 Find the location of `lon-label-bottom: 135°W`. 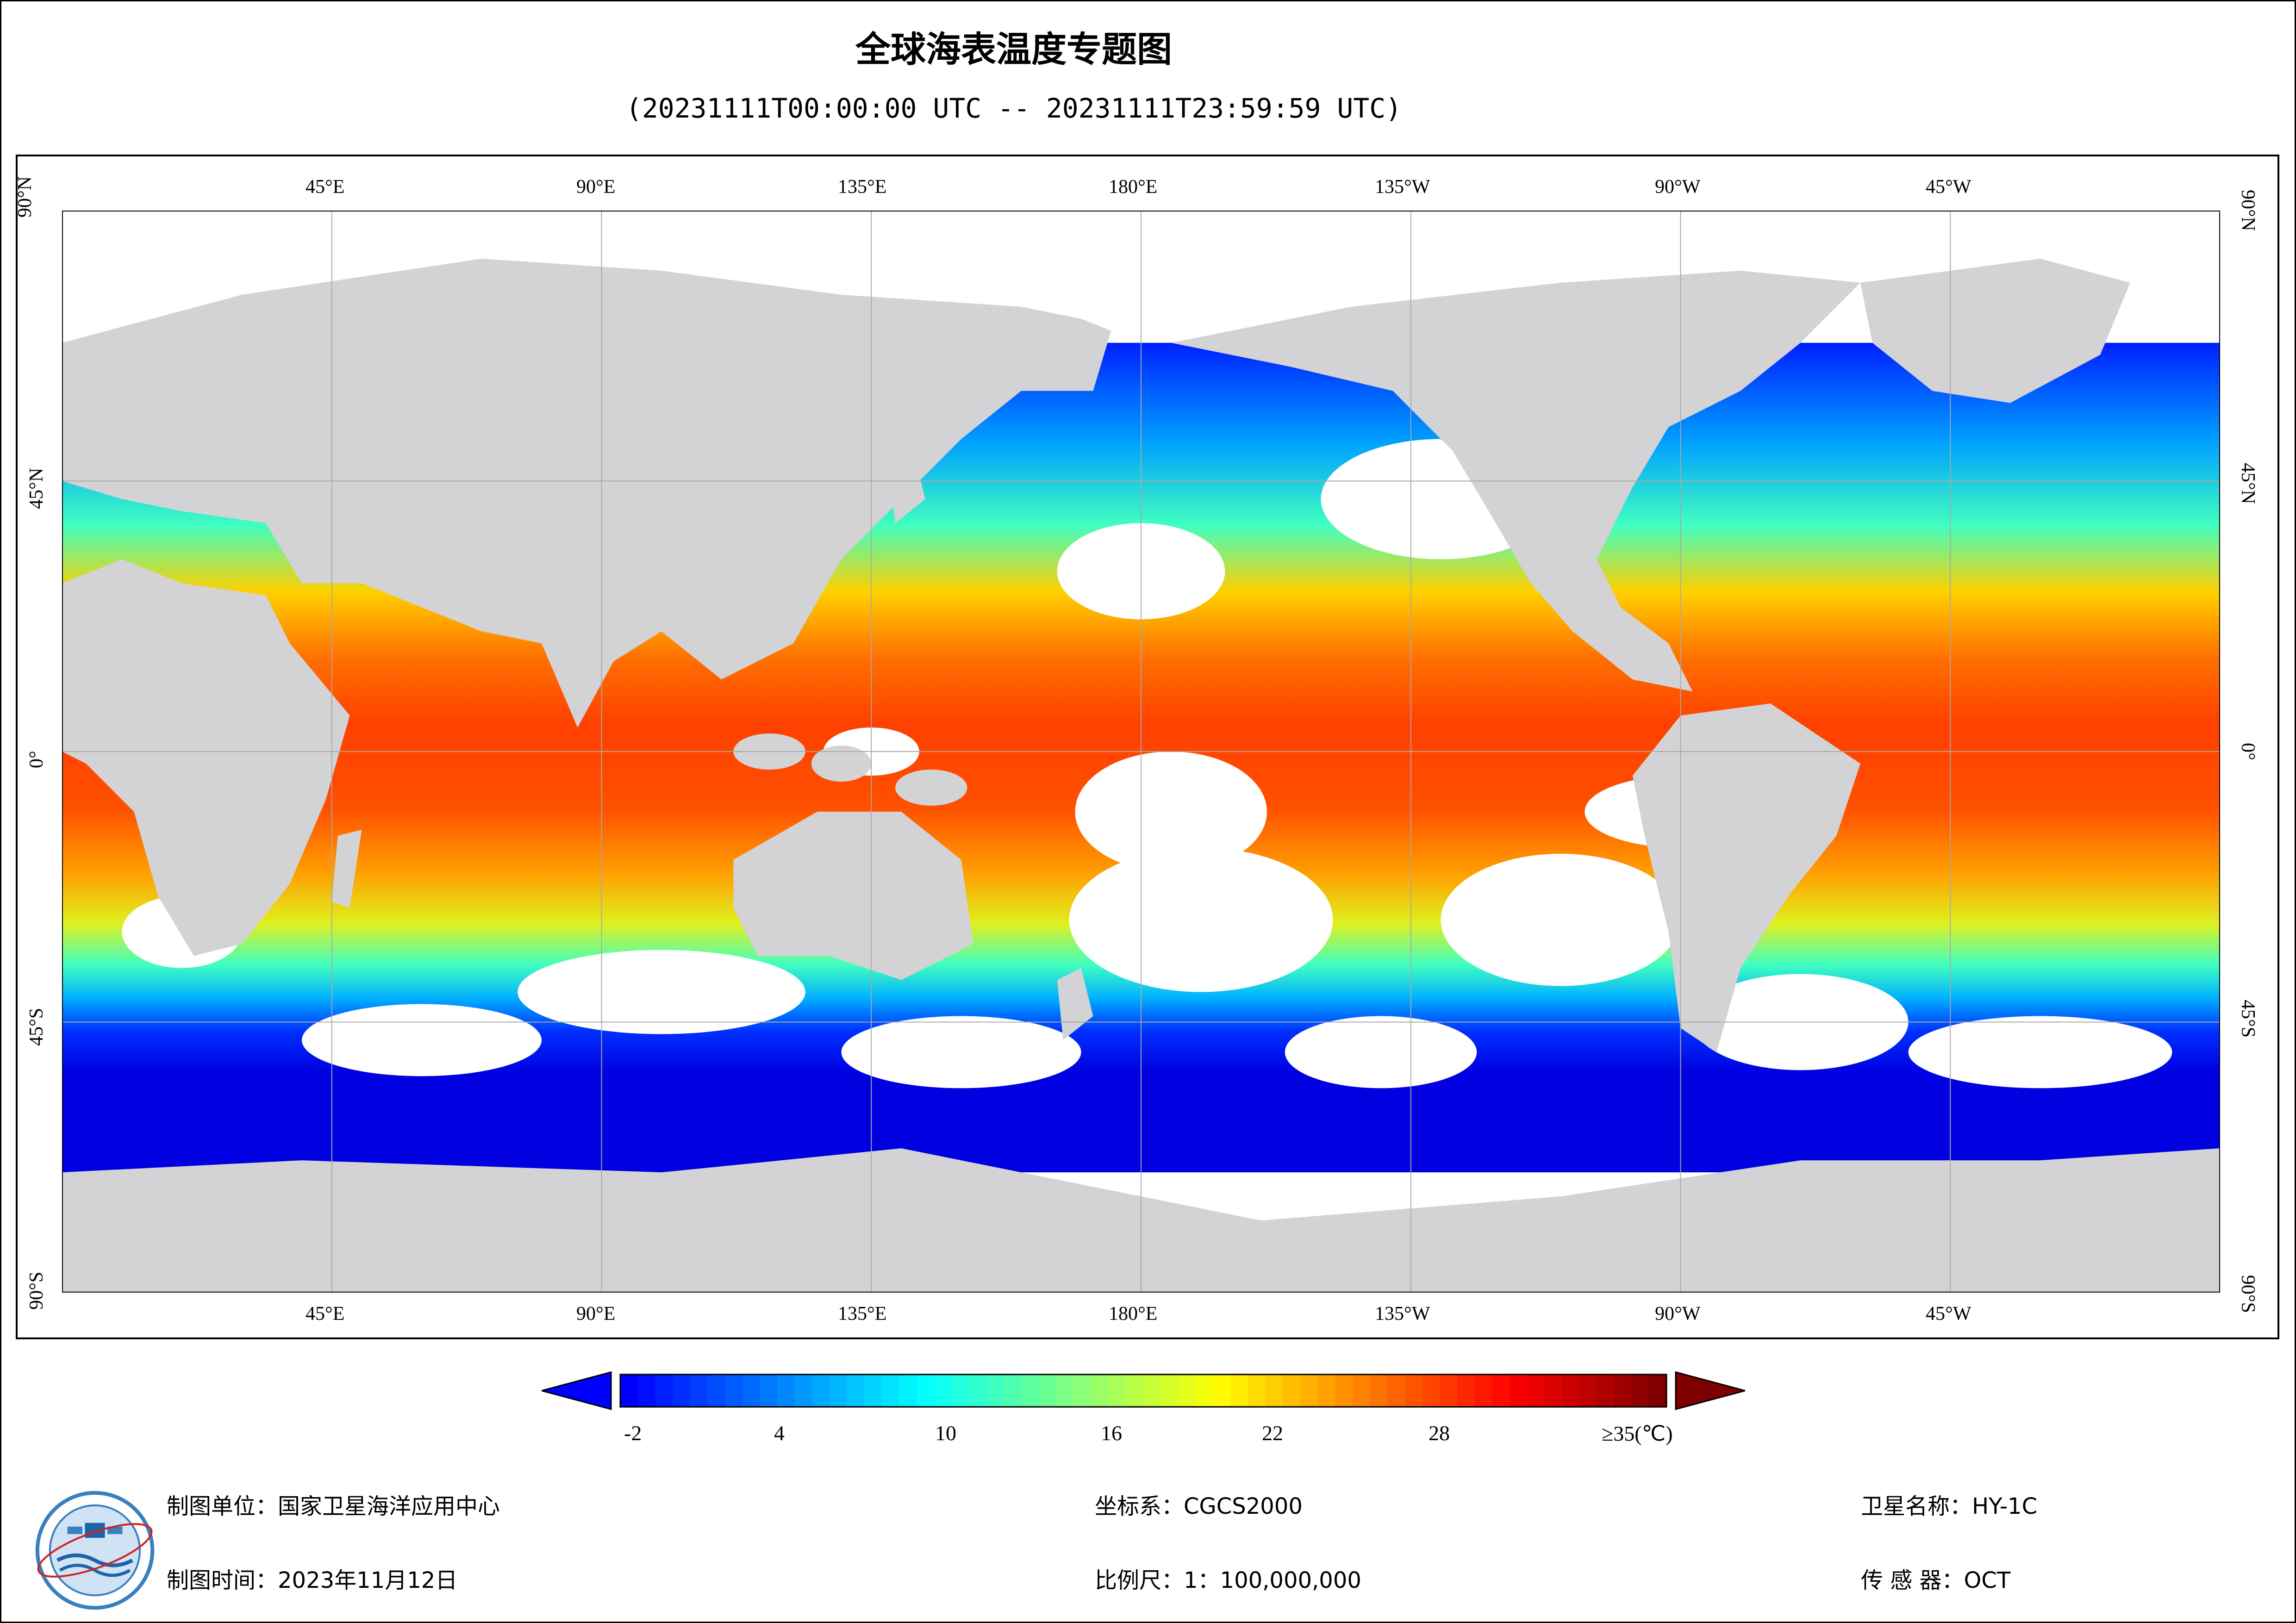

lon-label-bottom: 135°W is located at coordinates (1402, 1314).